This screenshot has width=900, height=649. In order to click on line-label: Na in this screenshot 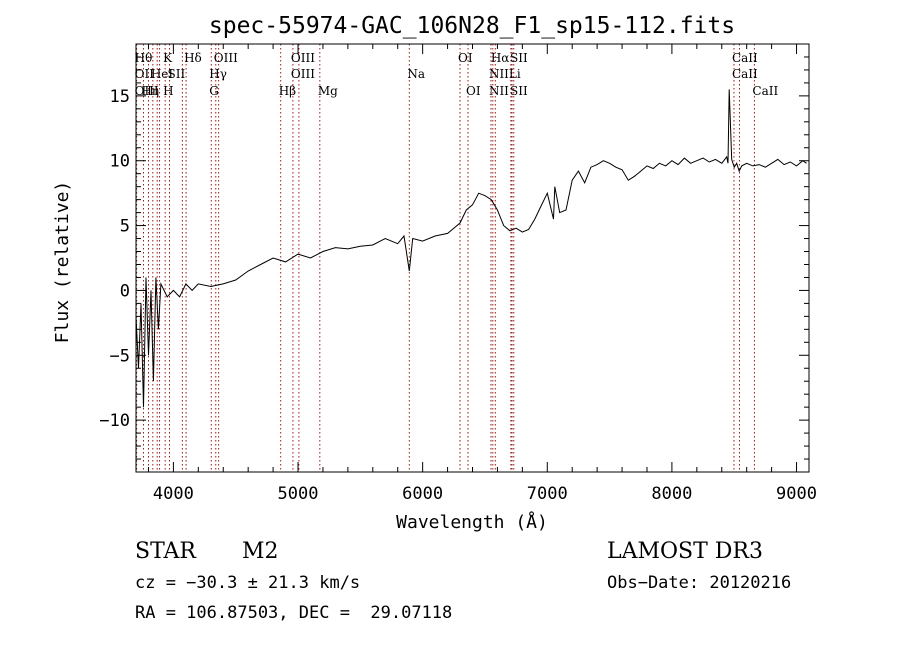, I will do `click(416, 74)`.